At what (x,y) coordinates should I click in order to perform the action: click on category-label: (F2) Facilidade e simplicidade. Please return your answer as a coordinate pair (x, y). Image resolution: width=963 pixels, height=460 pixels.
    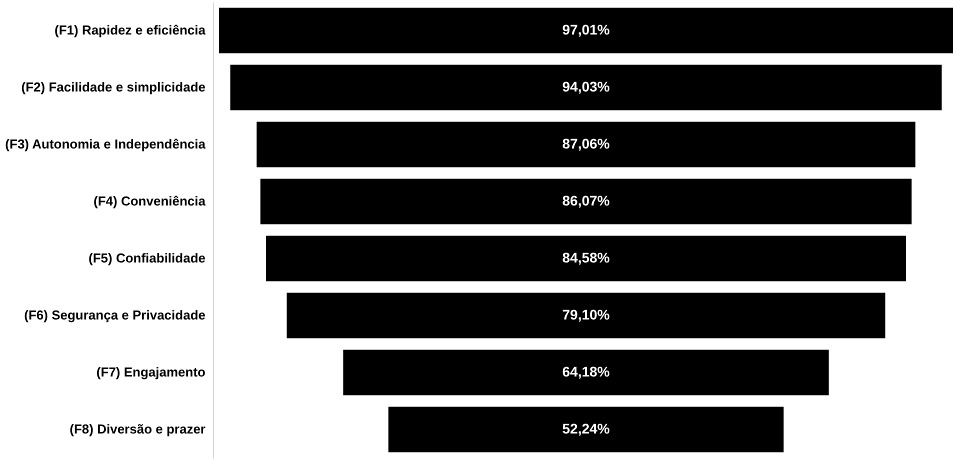
    Looking at the image, I should click on (113, 87).